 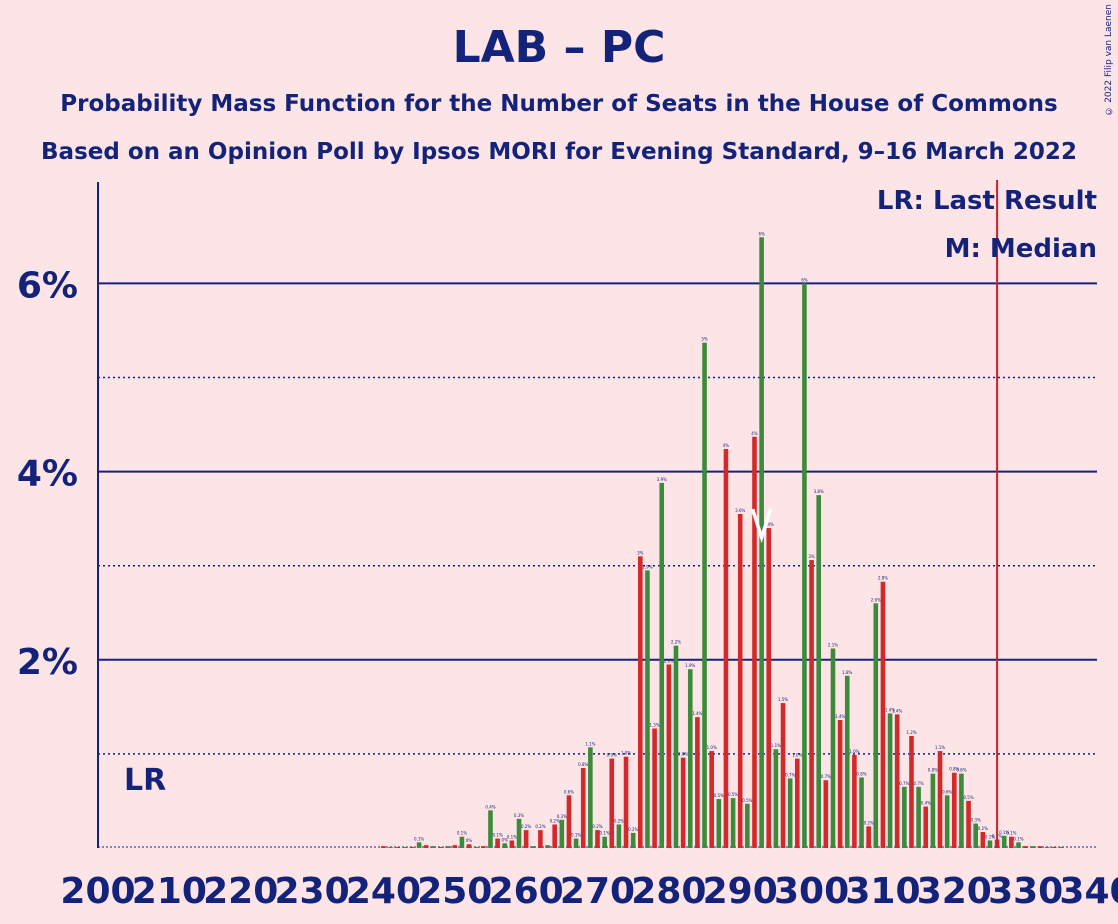 I want to click on bar-value-label: 0.3%, so click(x=562, y=816).